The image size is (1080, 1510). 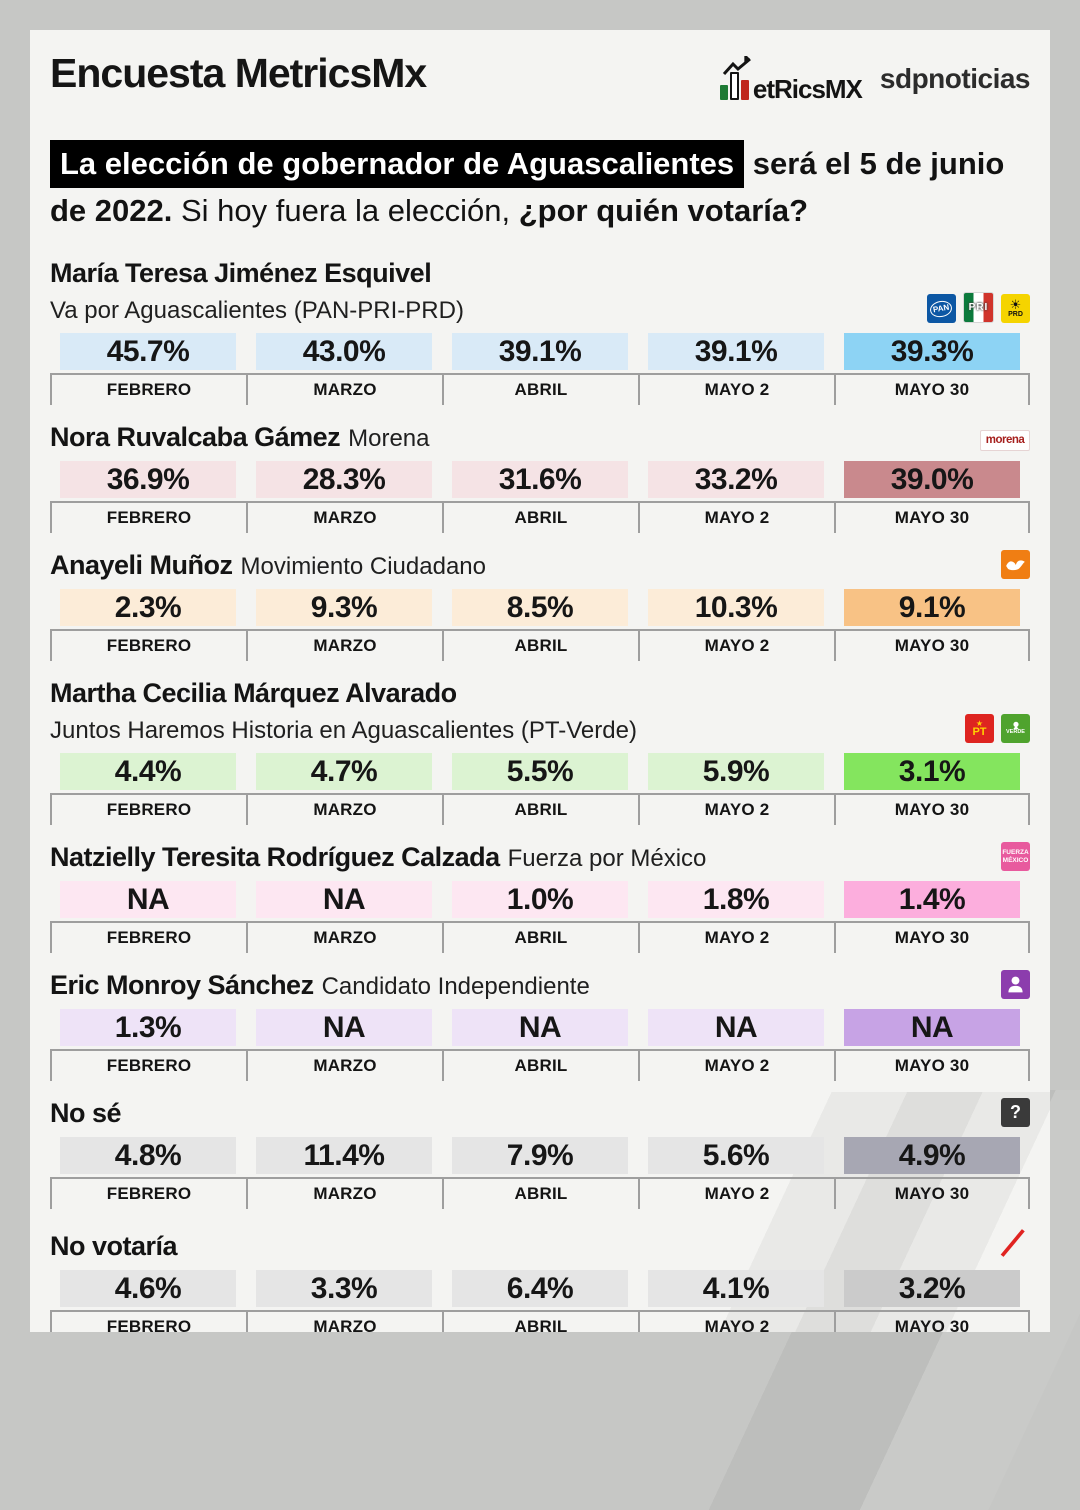 I want to click on no-vote-slash-icon, so click(x=1012, y=1243).